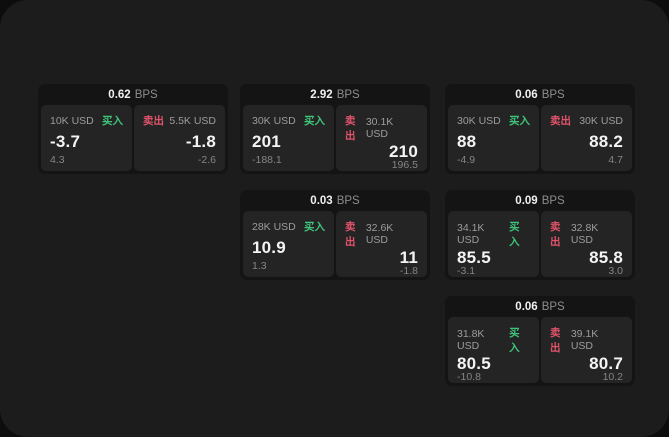 This screenshot has width=669, height=437. What do you see at coordinates (474, 257) in the screenshot?
I see `buy-price: 85.5` at bounding box center [474, 257].